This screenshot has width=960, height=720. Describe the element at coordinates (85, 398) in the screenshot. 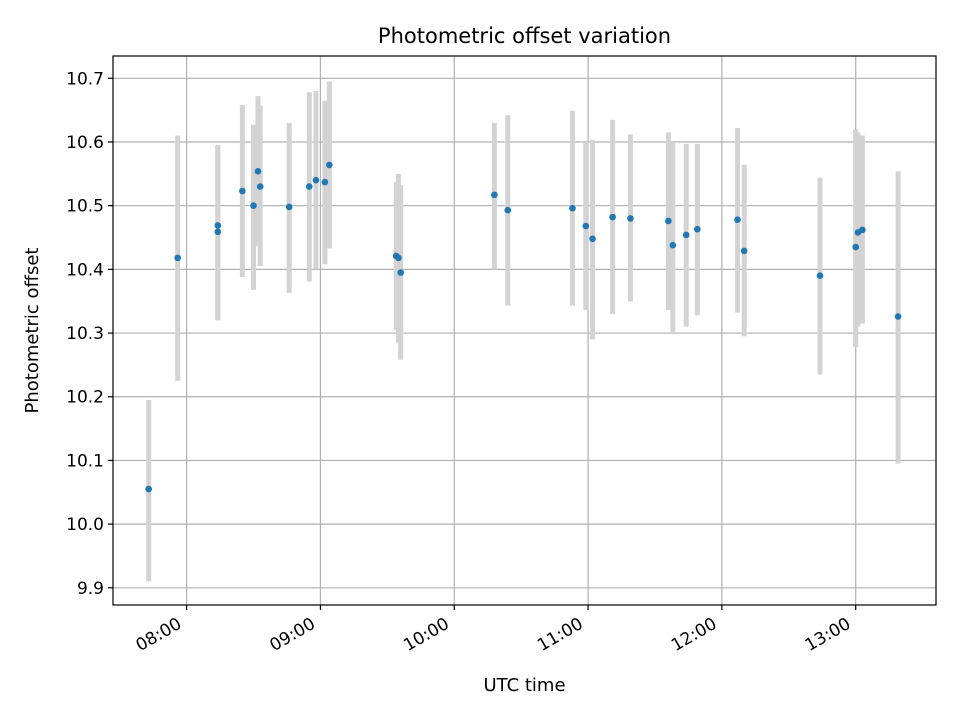

I see `y-tick-label: 10.2` at that location.